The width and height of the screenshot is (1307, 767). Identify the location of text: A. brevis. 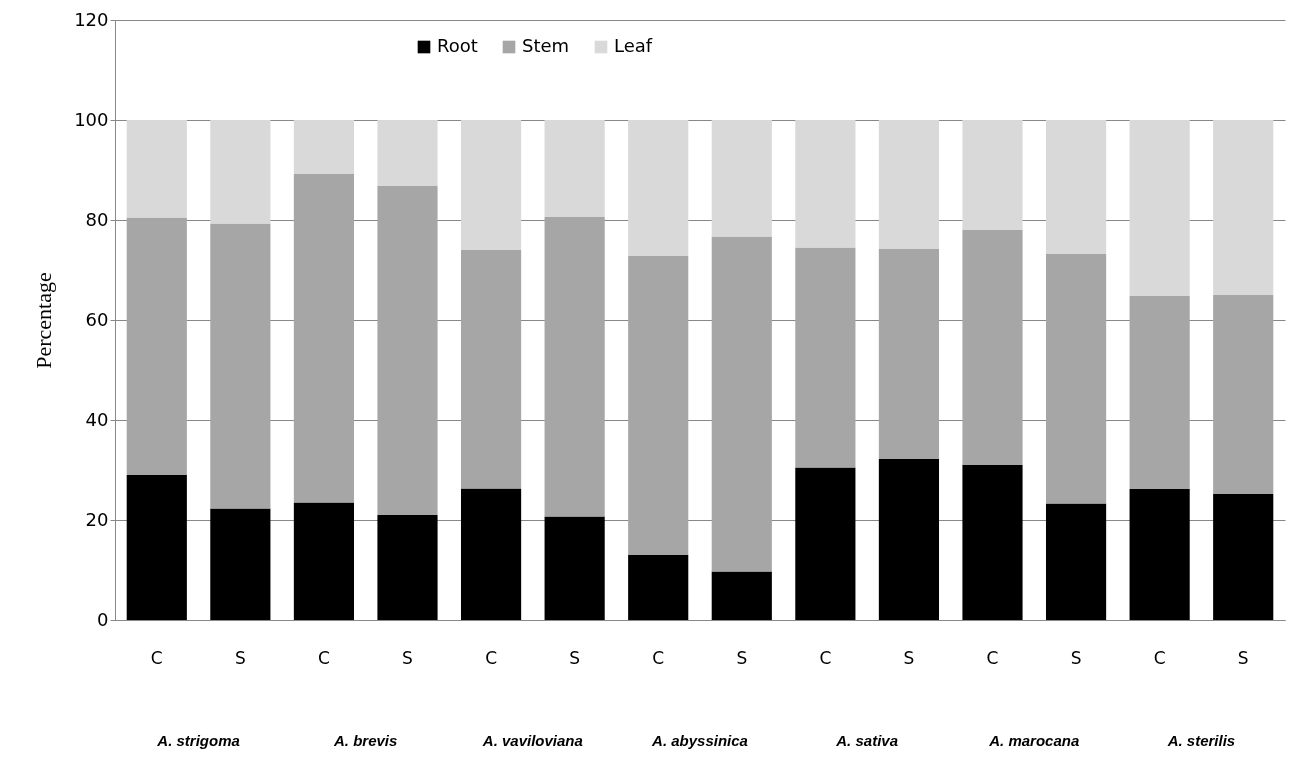
(366, 740).